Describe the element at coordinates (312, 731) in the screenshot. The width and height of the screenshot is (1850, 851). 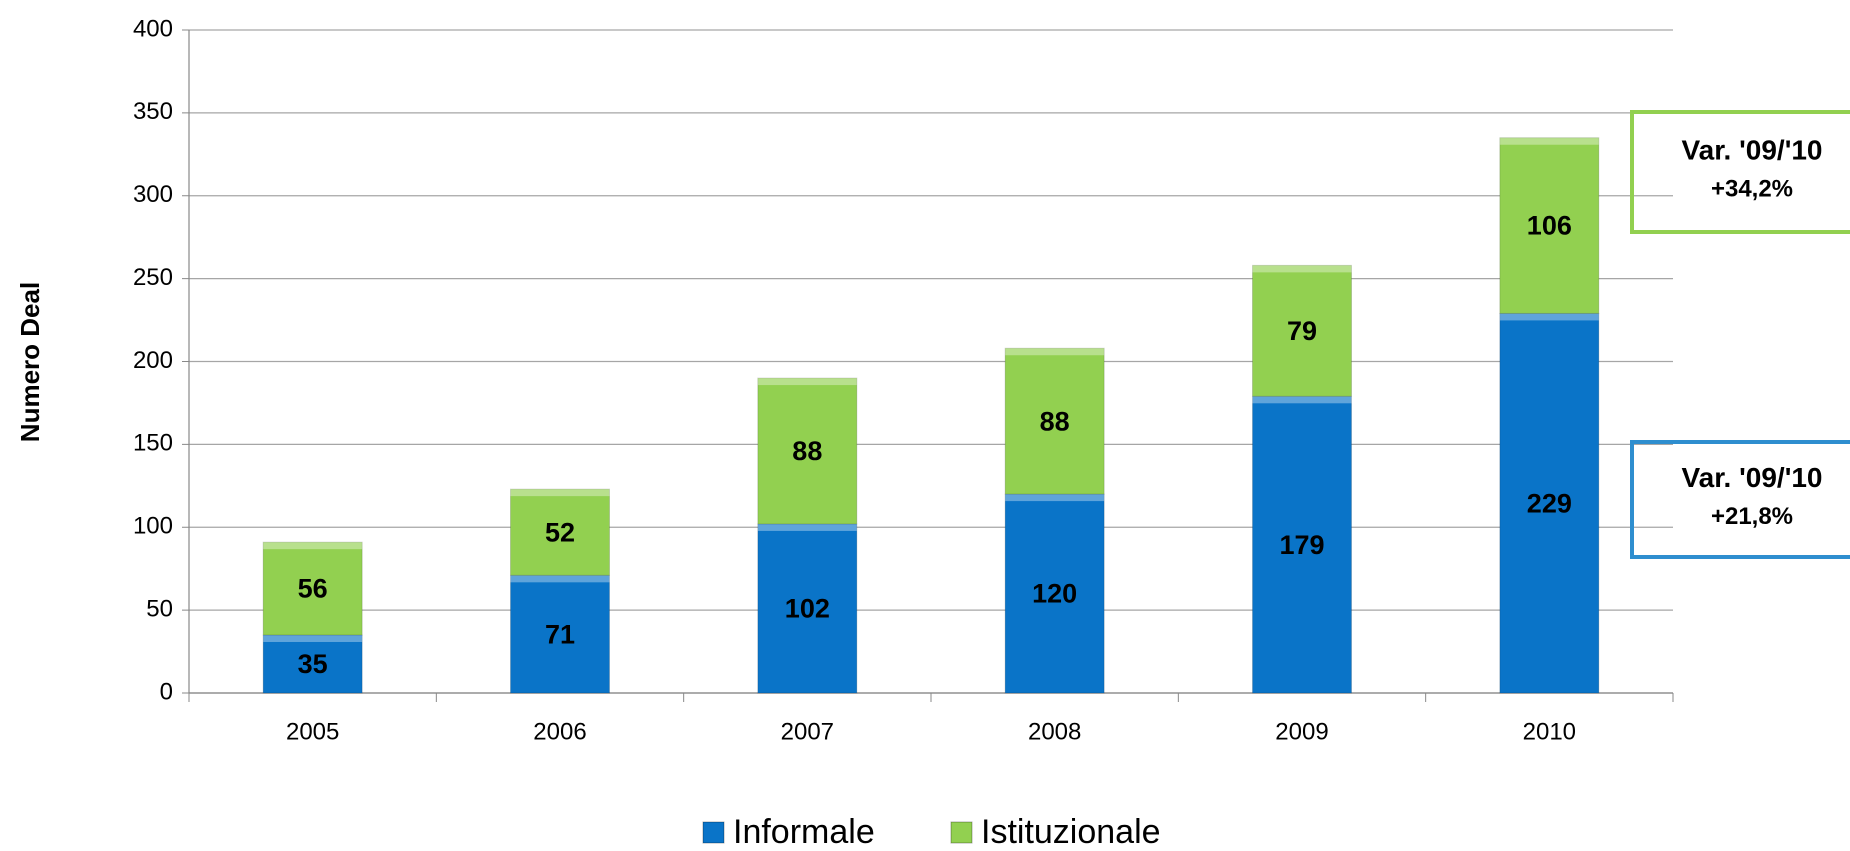
I see `x-tick-label: 2005` at that location.